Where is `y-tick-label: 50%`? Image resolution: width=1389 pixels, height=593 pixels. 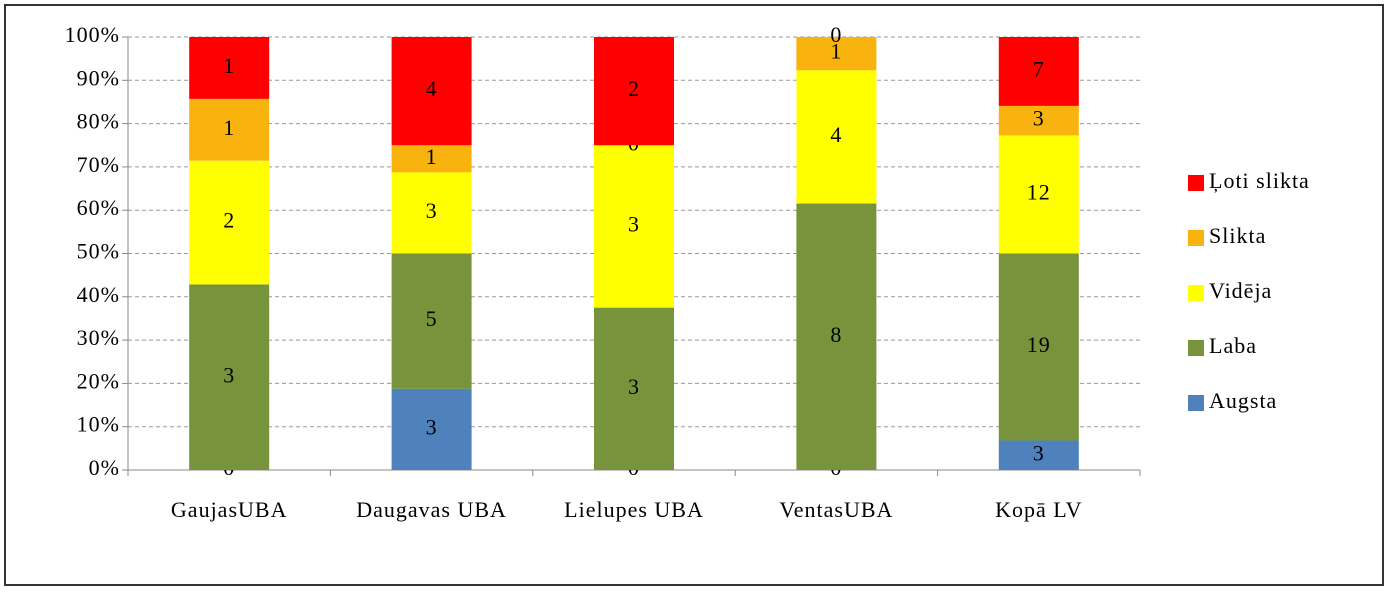
y-tick-label: 50% is located at coordinates (98, 251).